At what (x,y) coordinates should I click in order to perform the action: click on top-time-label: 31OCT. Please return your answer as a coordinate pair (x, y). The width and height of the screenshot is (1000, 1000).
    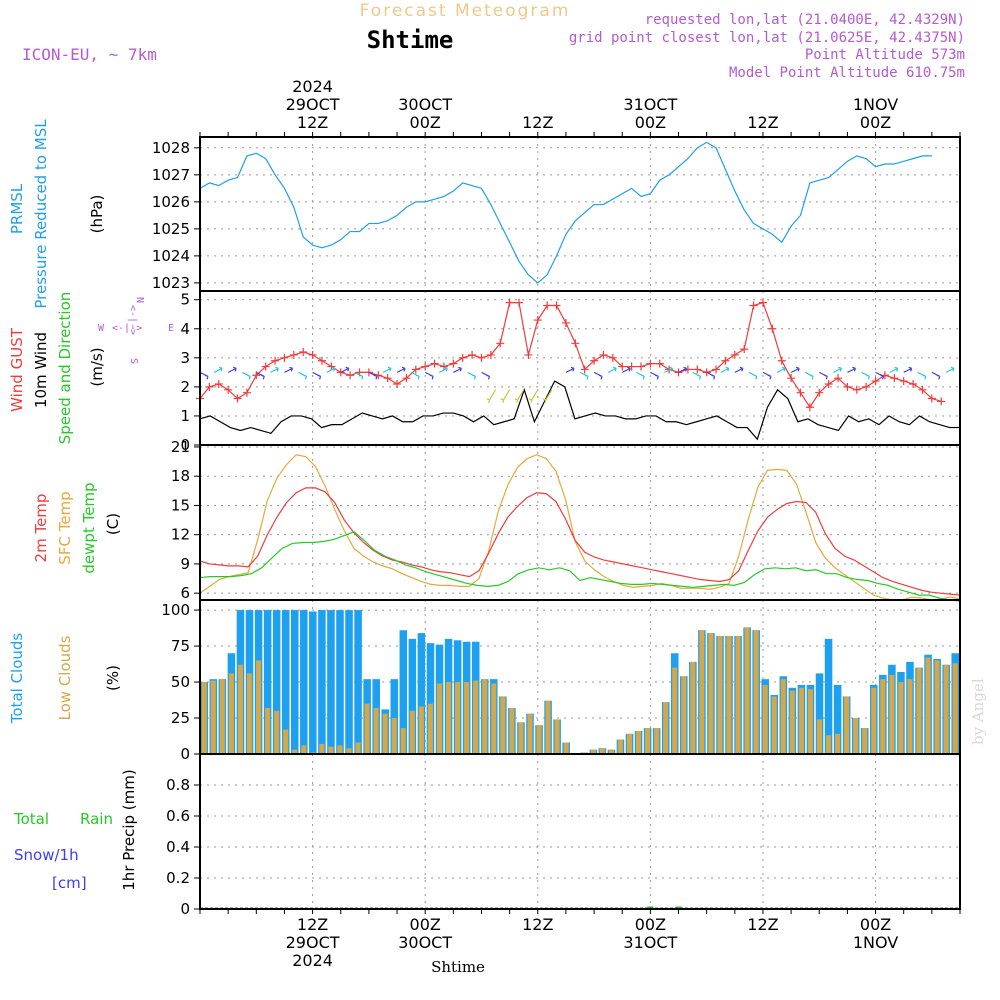
    Looking at the image, I should click on (650, 104).